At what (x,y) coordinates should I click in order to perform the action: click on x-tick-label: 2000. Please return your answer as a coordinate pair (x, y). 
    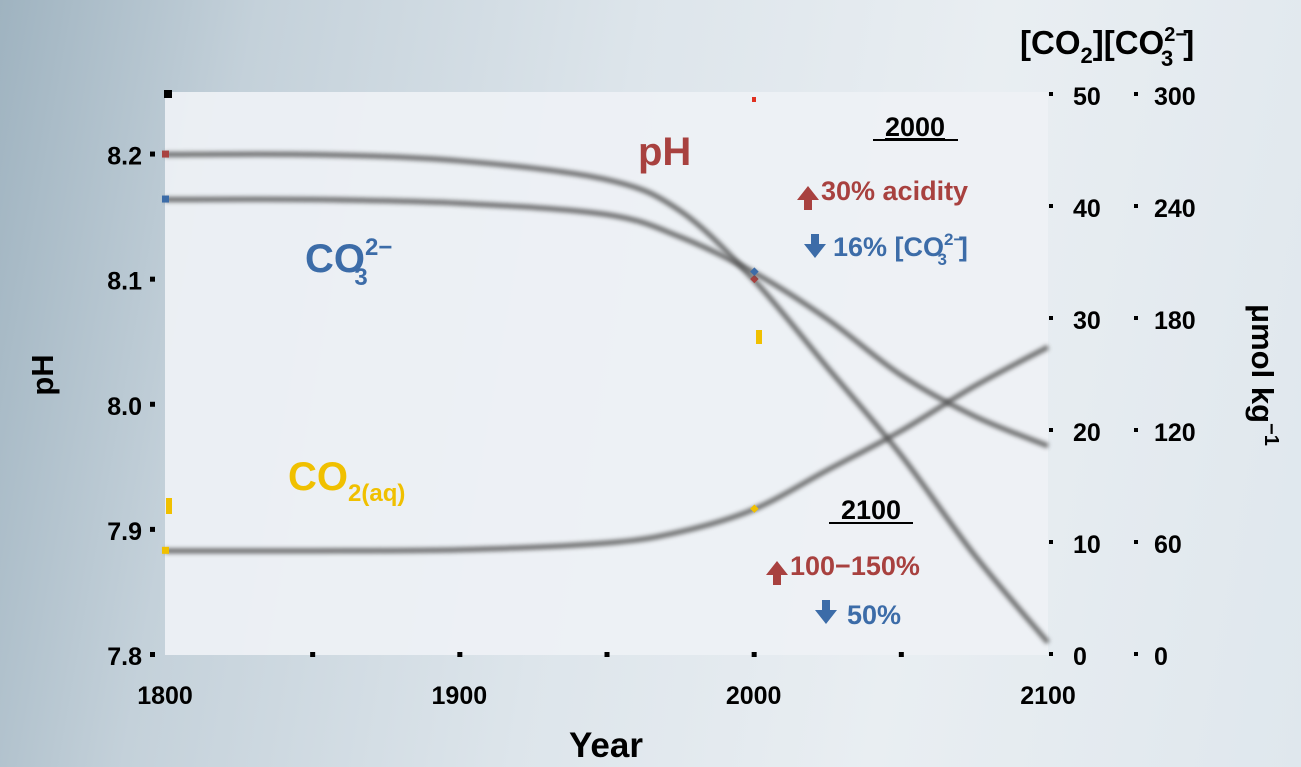
    Looking at the image, I should click on (754, 696).